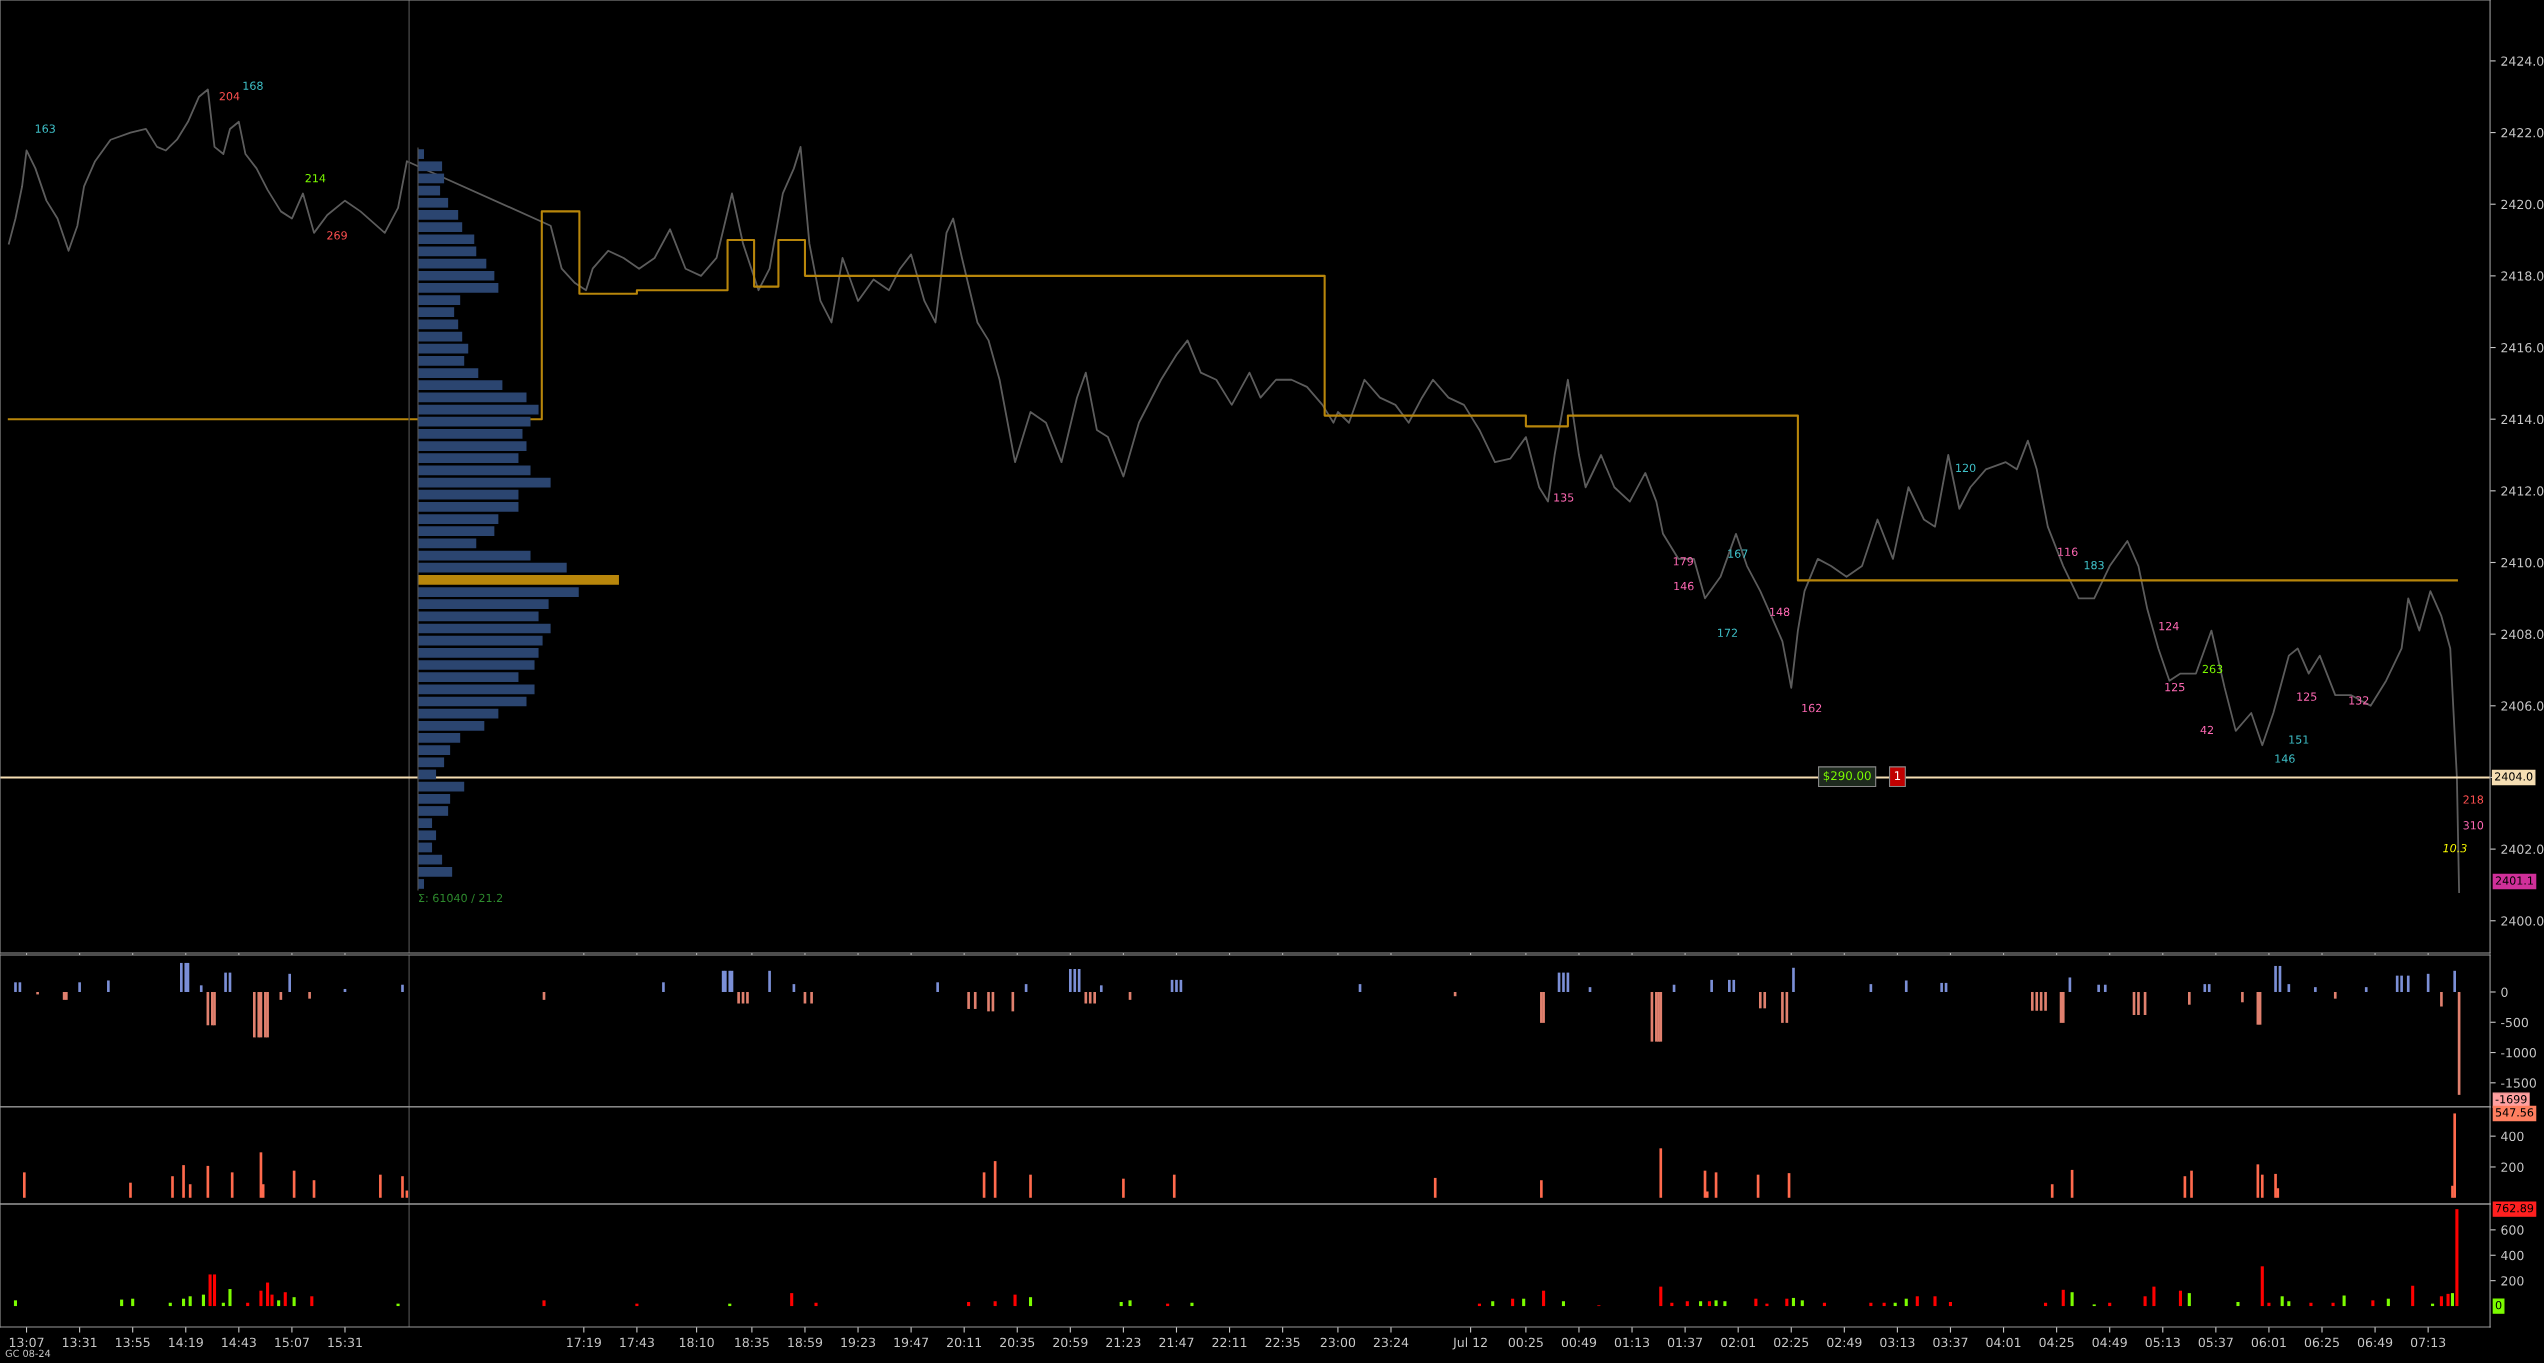 The image size is (2544, 1363). Describe the element at coordinates (1391, 1342) in the screenshot. I see `x-tick-label: 23:24` at that location.